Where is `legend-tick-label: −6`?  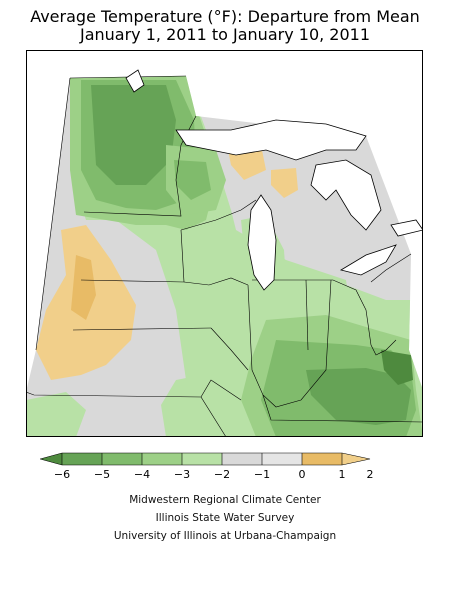 legend-tick-label: −6 is located at coordinates (62, 474).